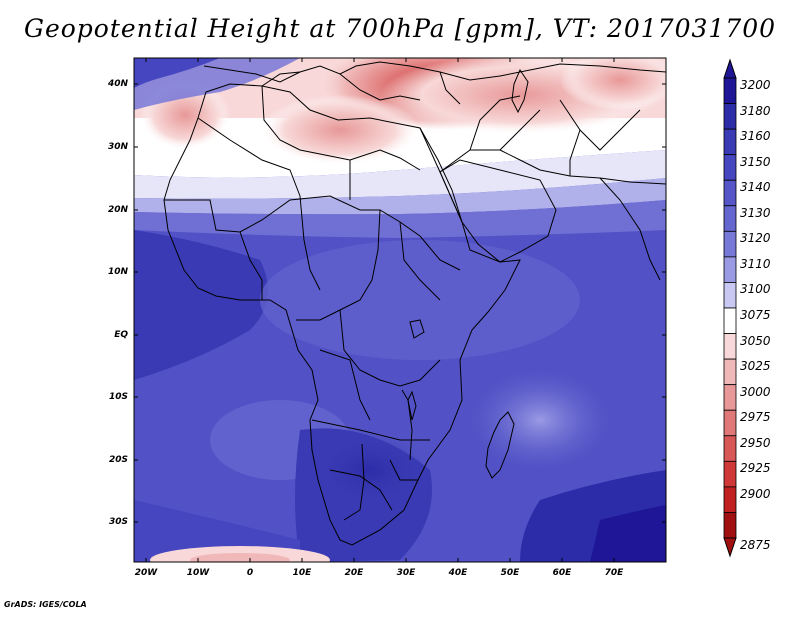  What do you see at coordinates (755, 289) in the screenshot?
I see `colorbar-label-3100: 3100` at bounding box center [755, 289].